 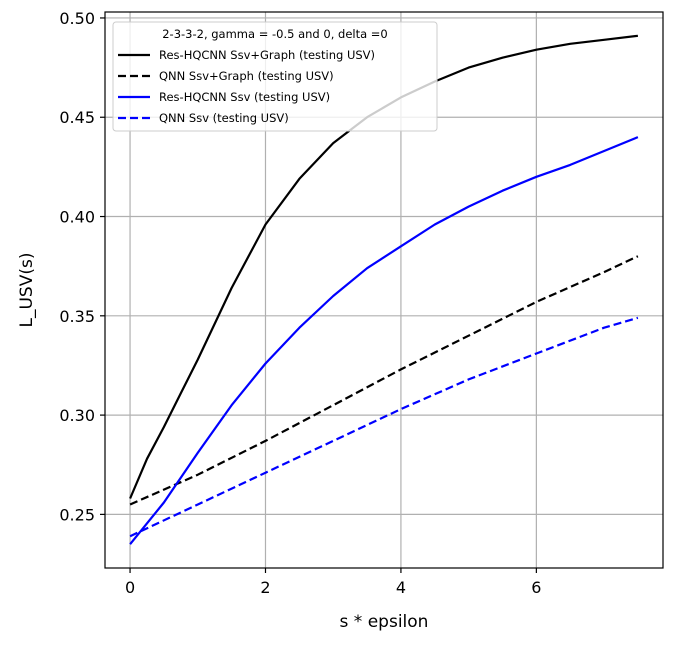 I want to click on legend-label: QNN Ssv+Graph (testing USV), so click(x=246, y=76).